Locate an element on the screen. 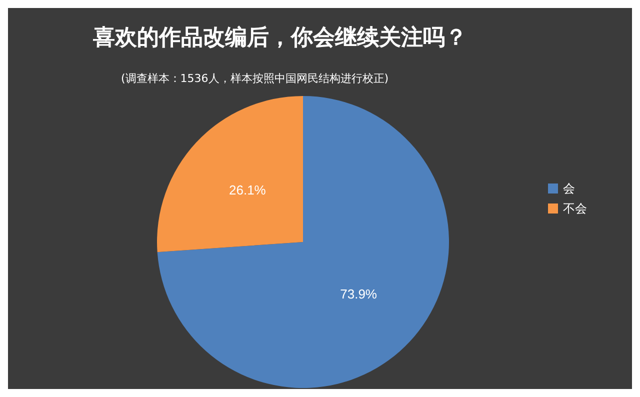 The width and height of the screenshot is (640, 397). chart-title: 喜欢的作品改编后，你会继续关注吗？ is located at coordinates (279, 37).